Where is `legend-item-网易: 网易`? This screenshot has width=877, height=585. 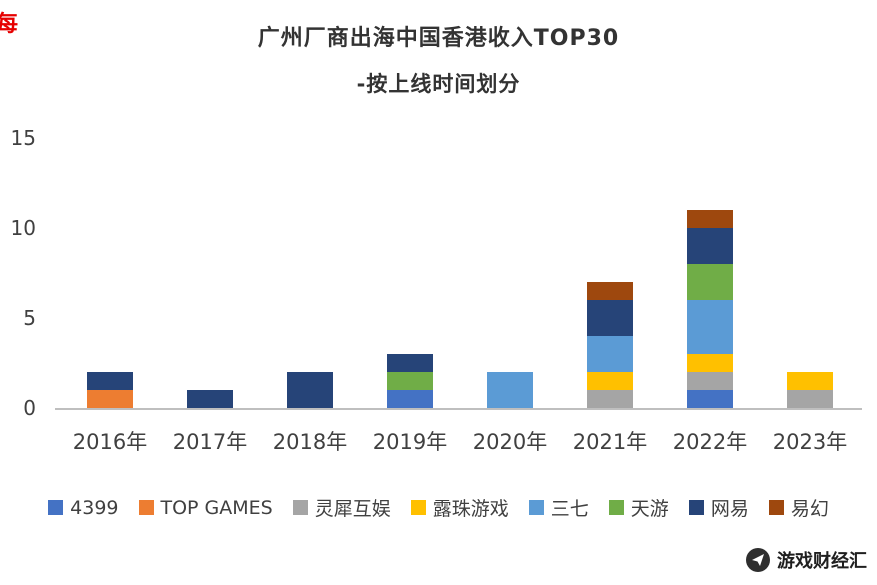 legend-item-网易: 网易 is located at coordinates (718, 507).